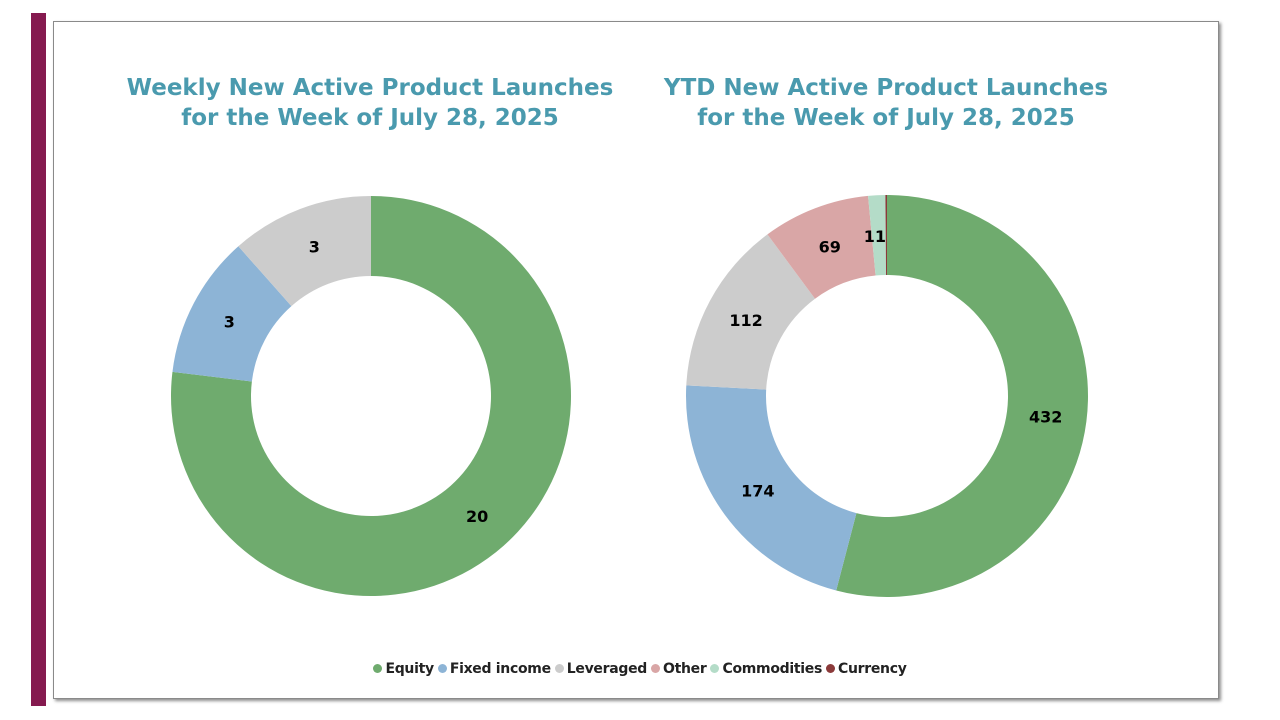 The image size is (1280, 720). I want to click on ytd-slice-leveraged, so click(751, 312).